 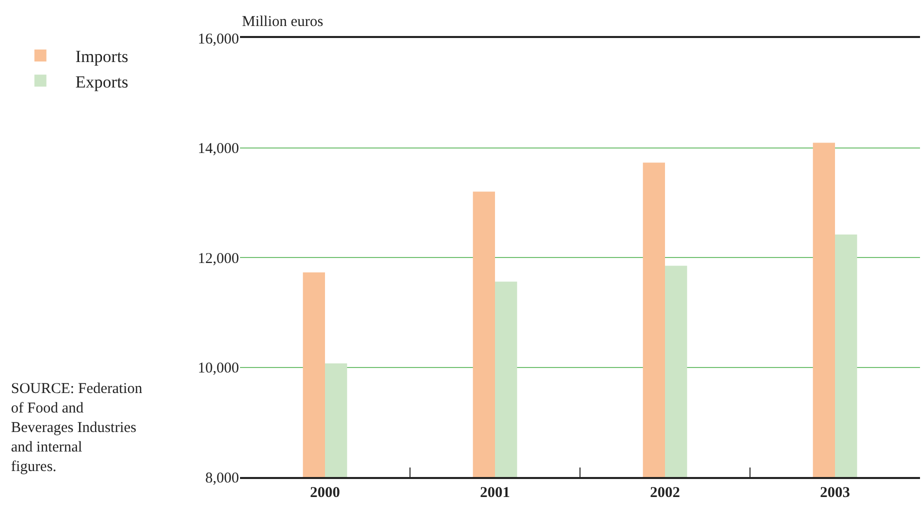 What do you see at coordinates (101, 56) in the screenshot?
I see `legend-label: Imports` at bounding box center [101, 56].